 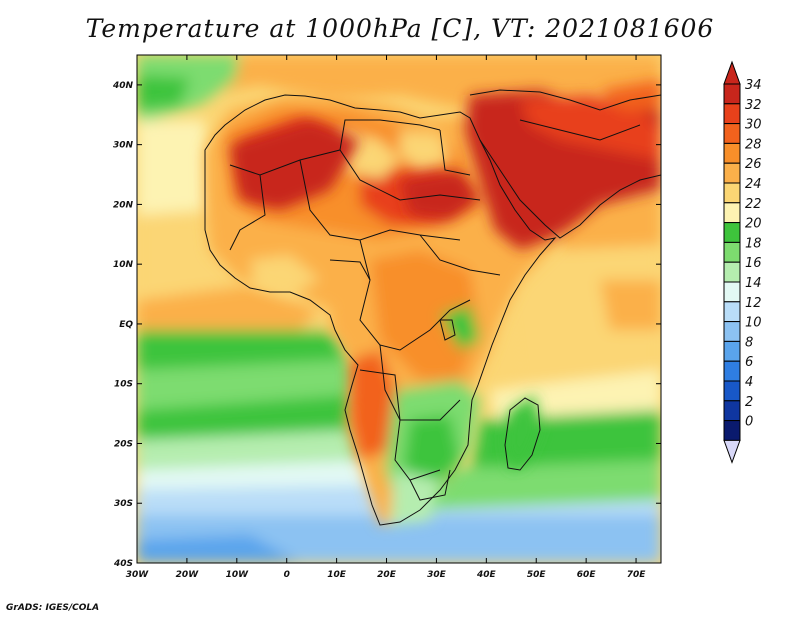 I want to click on colorbar-label: 8, so click(x=749, y=342).